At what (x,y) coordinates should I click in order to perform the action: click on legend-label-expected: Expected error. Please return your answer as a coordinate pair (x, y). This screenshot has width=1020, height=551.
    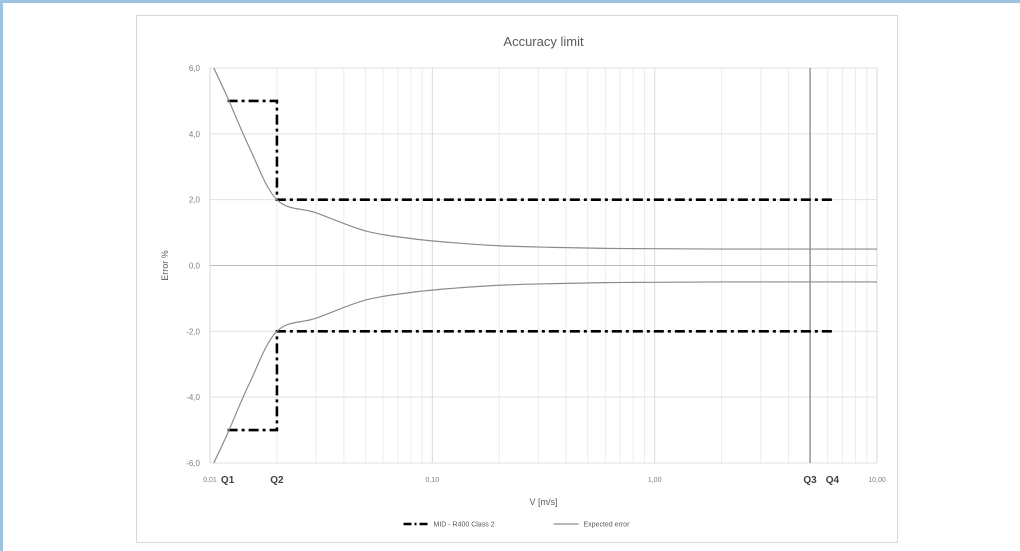
    Looking at the image, I should click on (607, 525).